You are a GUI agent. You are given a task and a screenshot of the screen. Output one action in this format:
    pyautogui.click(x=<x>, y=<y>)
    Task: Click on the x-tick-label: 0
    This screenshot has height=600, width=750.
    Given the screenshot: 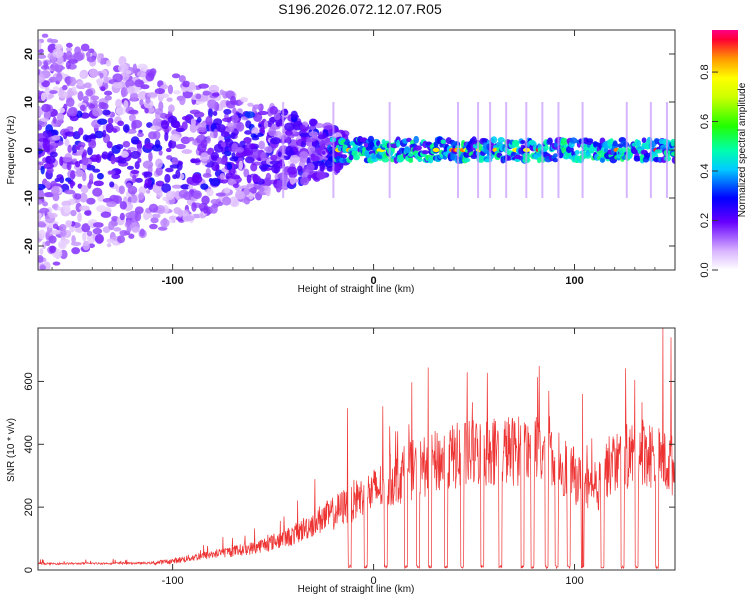 What is the action you would take?
    pyautogui.click(x=374, y=281)
    